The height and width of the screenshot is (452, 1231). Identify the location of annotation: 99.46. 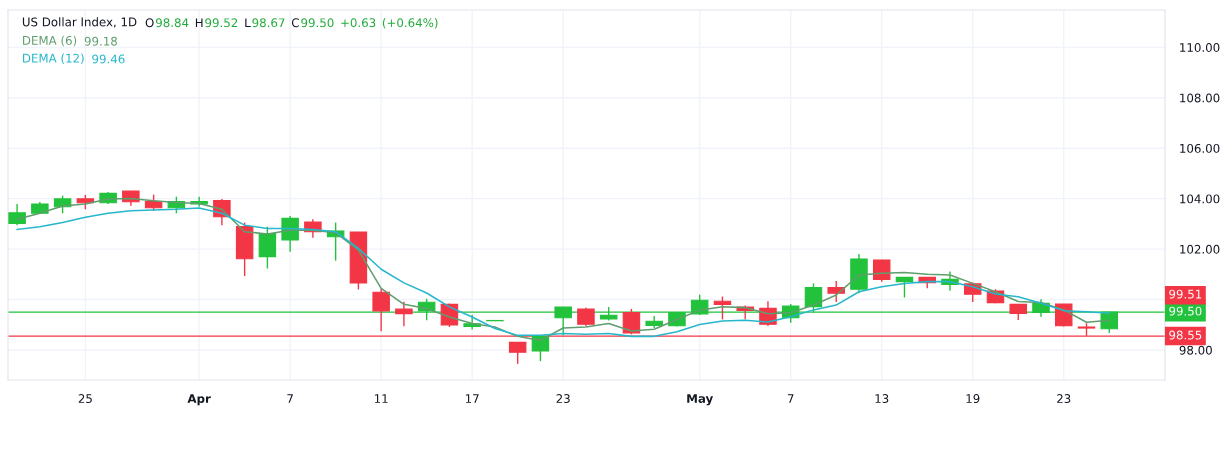
(108, 59).